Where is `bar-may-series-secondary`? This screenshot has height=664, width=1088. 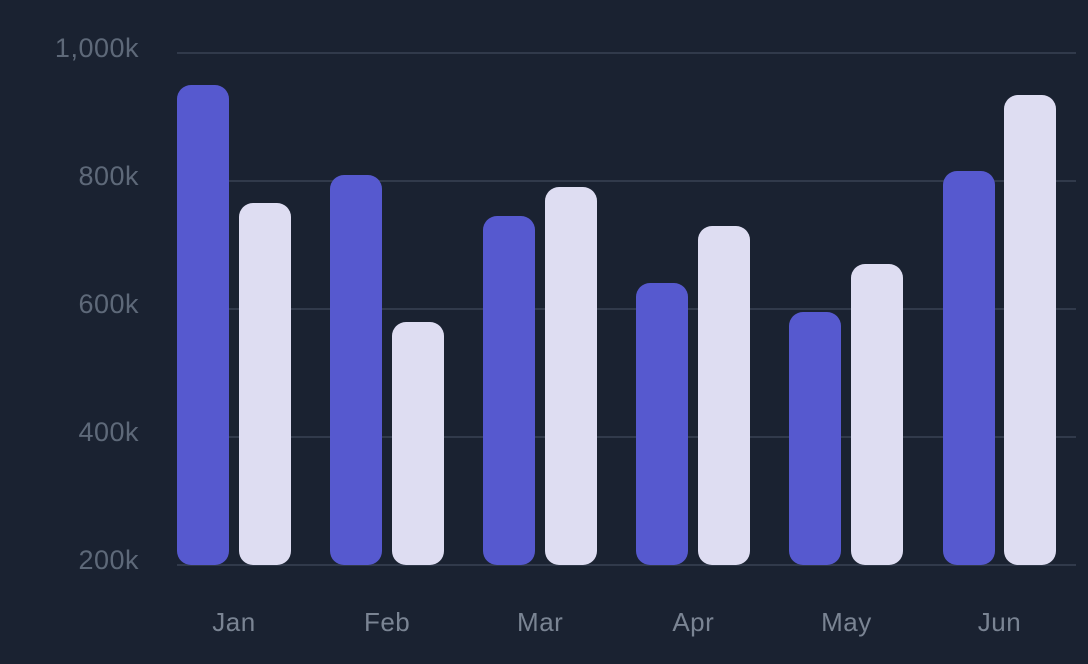 bar-may-series-secondary is located at coordinates (876, 414).